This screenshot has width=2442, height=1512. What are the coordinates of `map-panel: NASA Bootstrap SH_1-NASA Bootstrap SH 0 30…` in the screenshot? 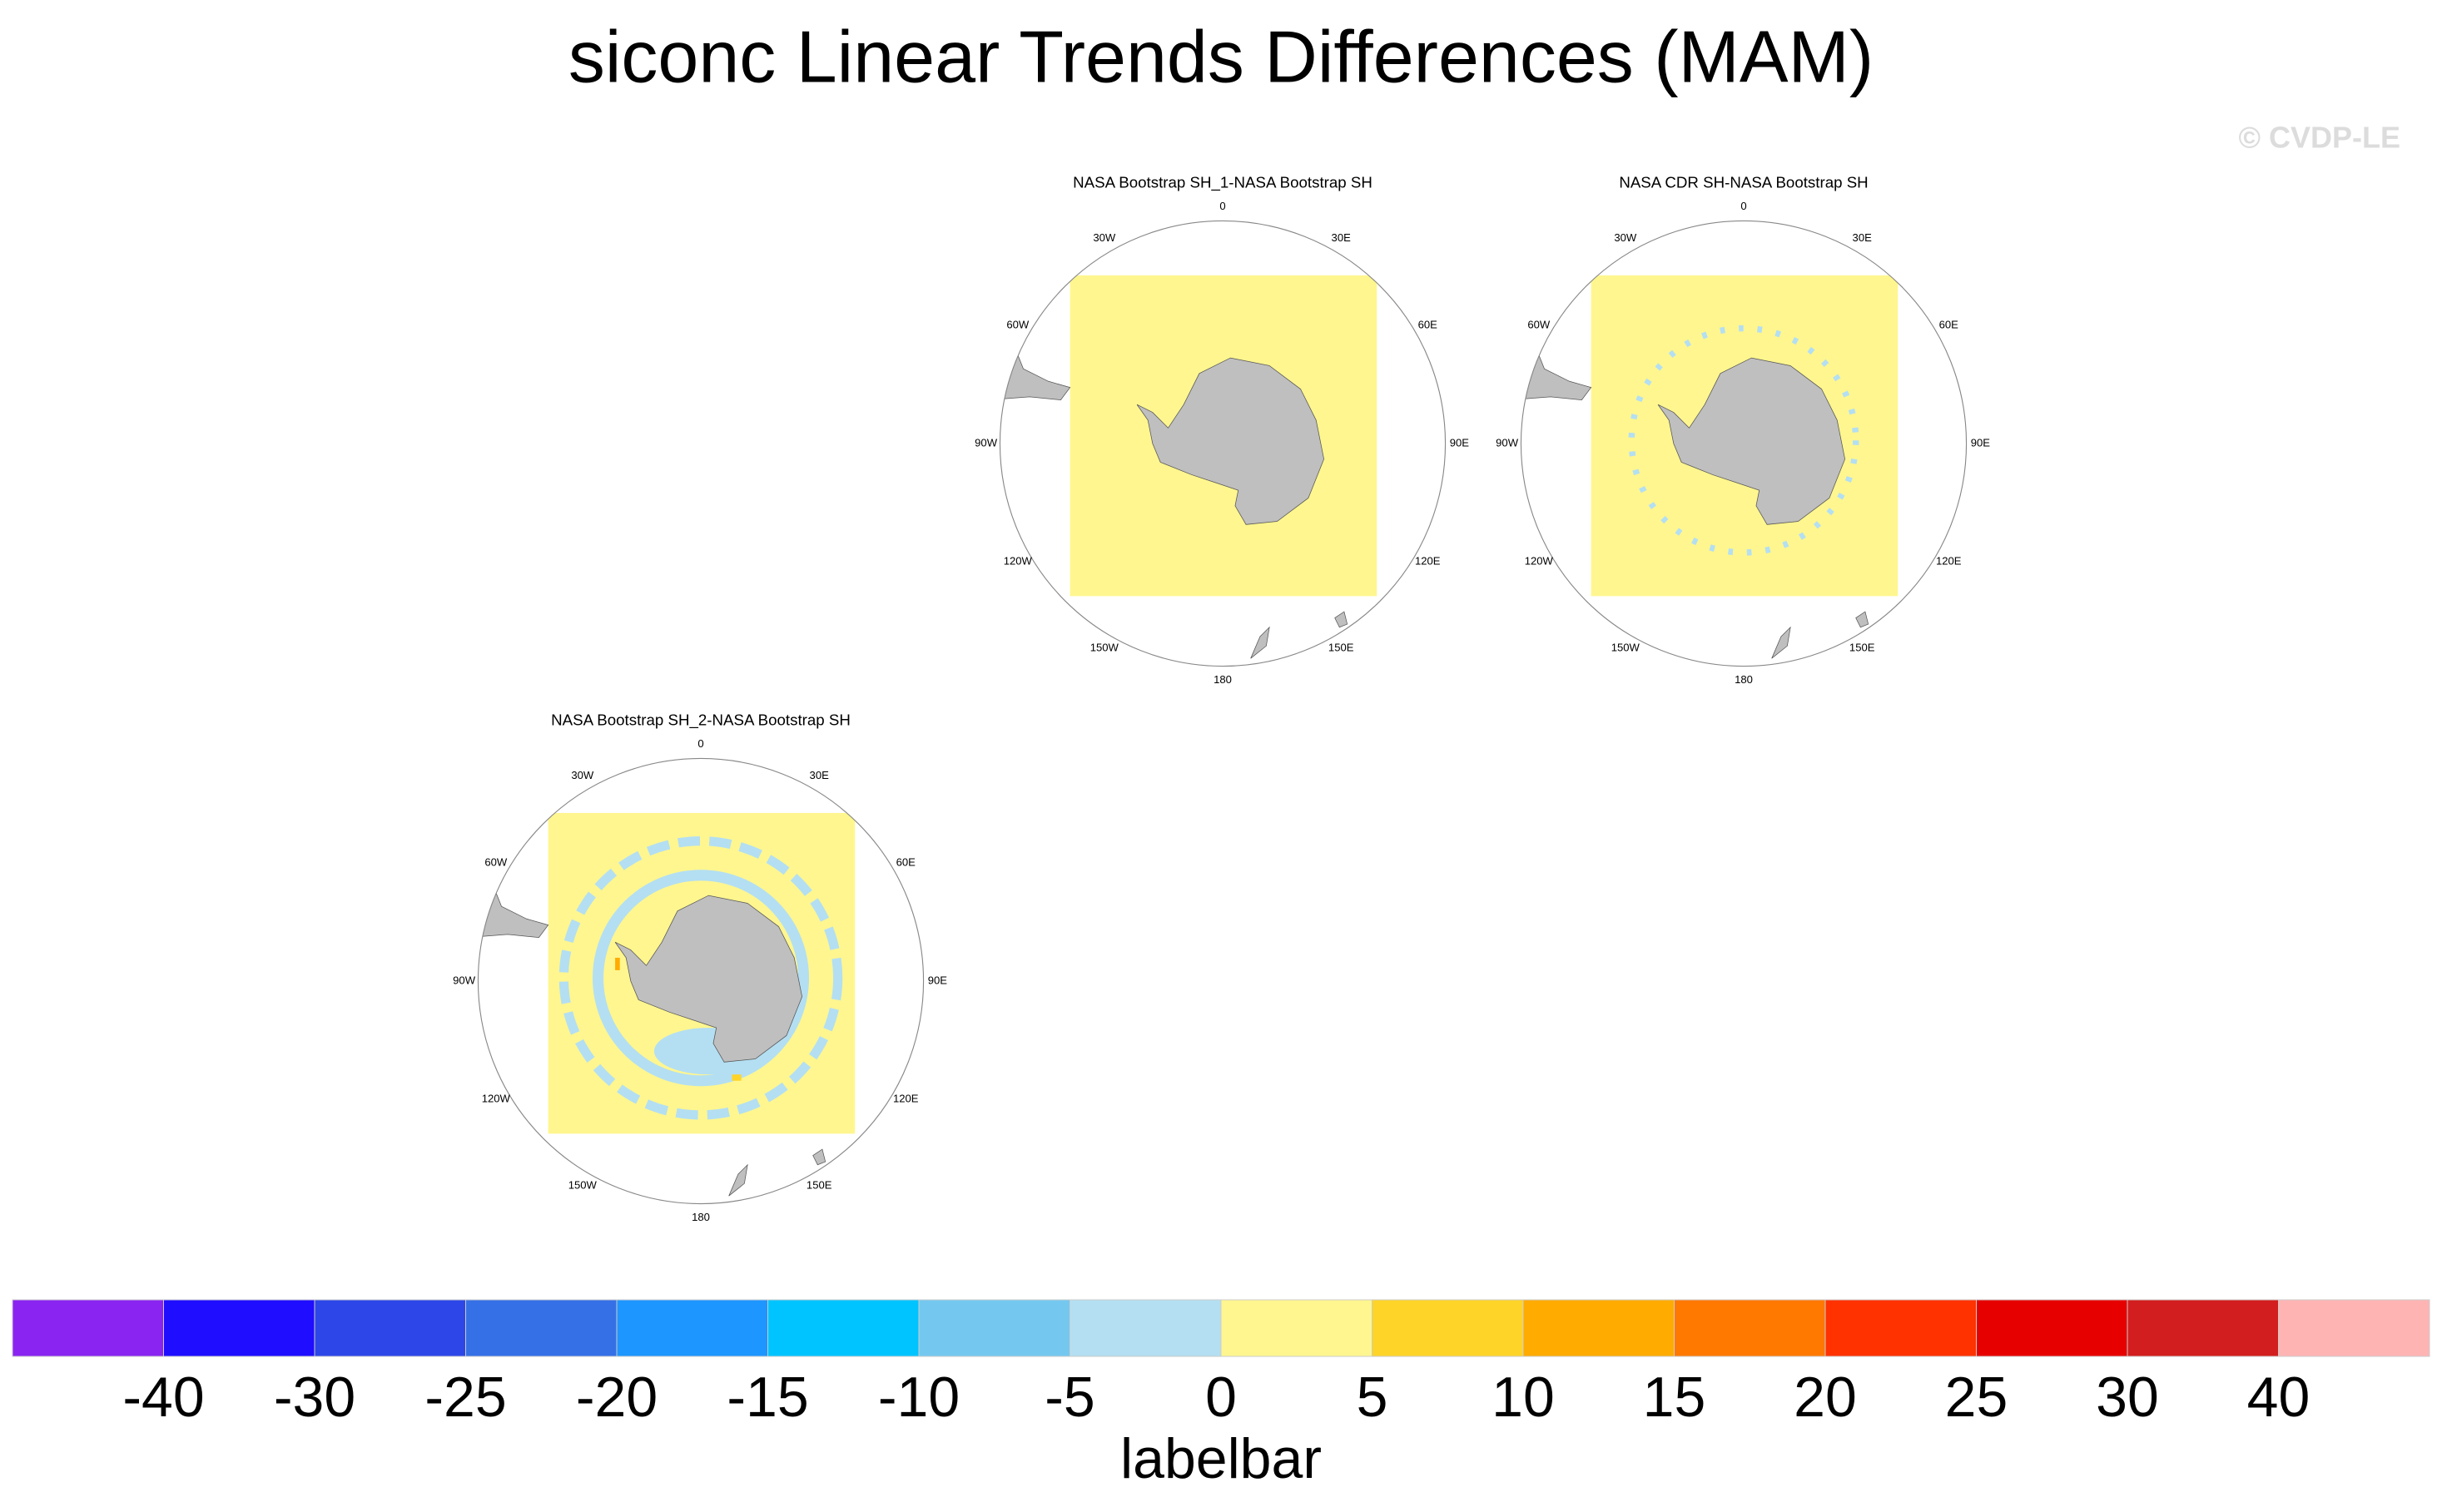 It's located at (1222, 429).